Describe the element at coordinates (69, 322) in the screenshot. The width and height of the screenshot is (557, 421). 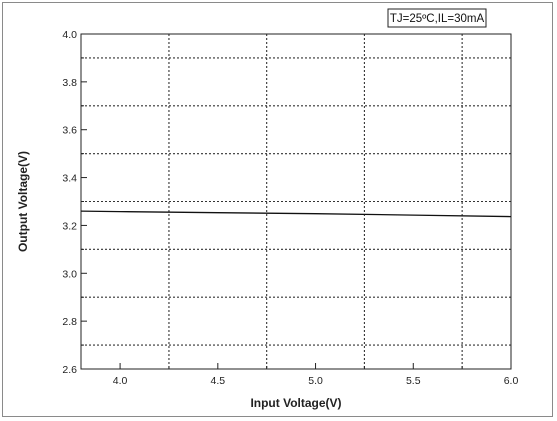
I see `y-tick-label: 2.8` at that location.